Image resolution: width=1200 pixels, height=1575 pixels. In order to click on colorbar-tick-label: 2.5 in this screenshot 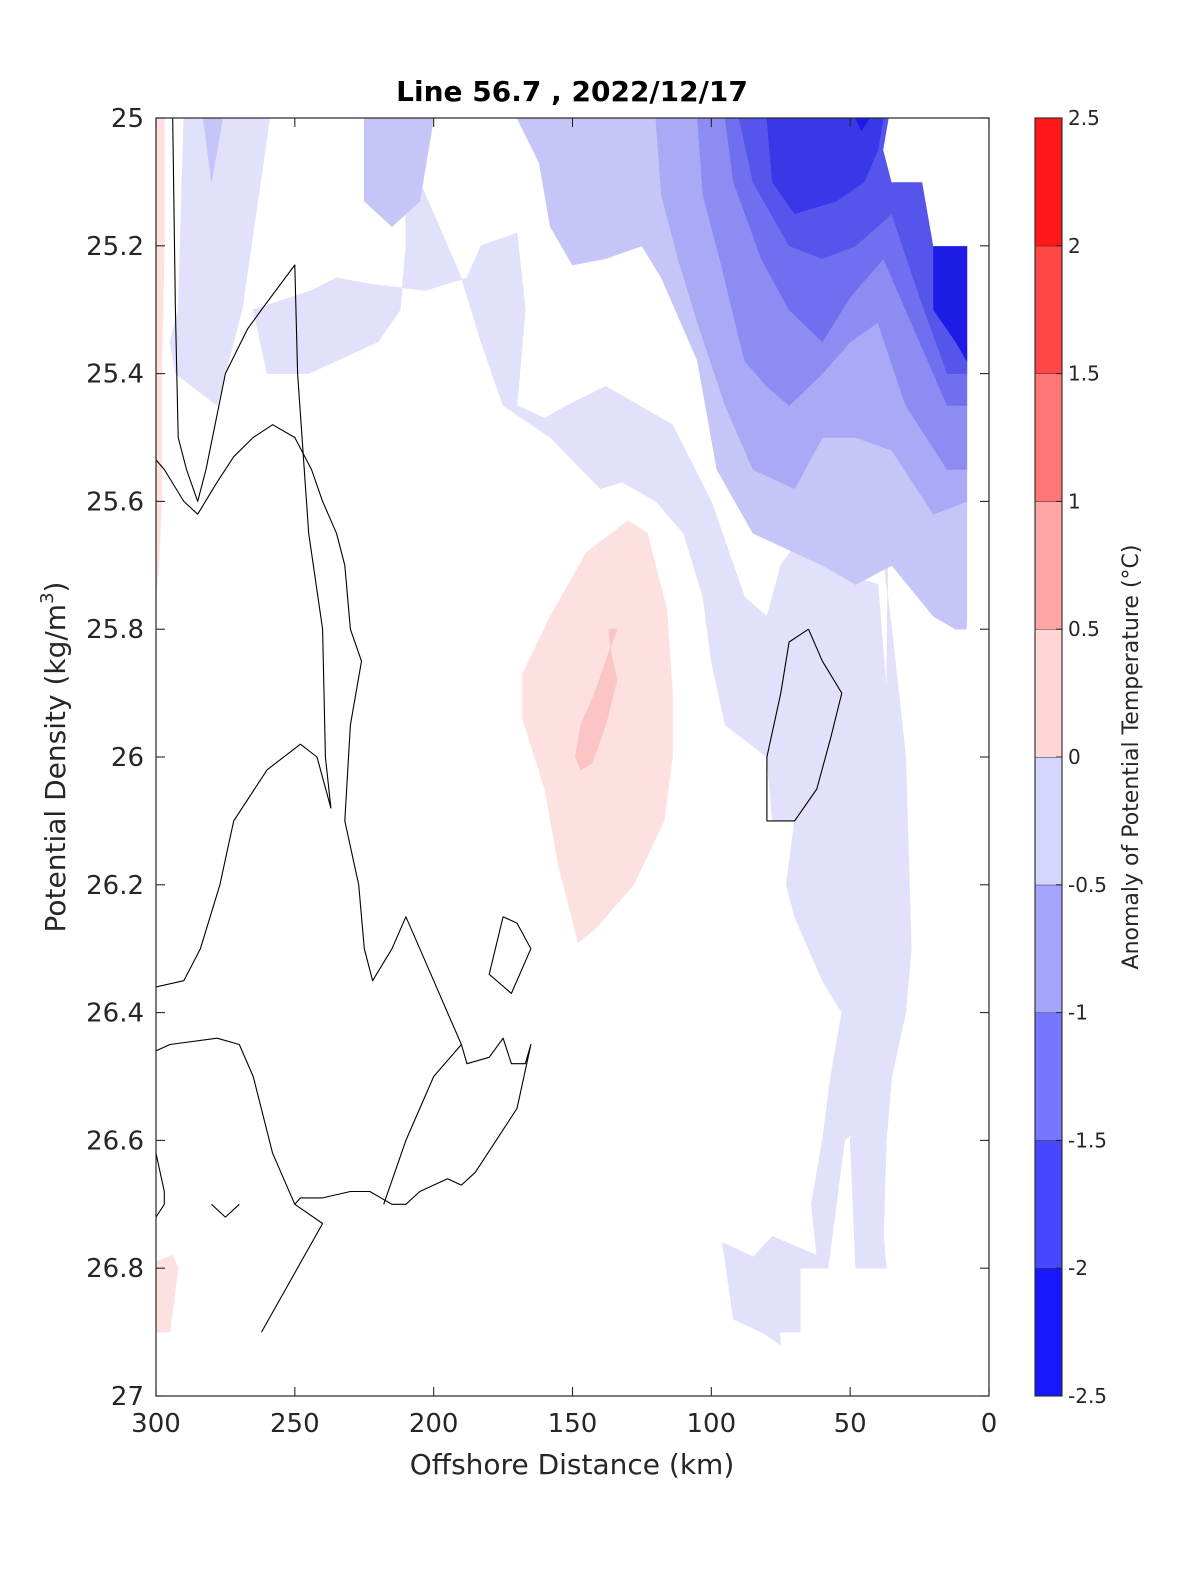, I will do `click(1084, 118)`.